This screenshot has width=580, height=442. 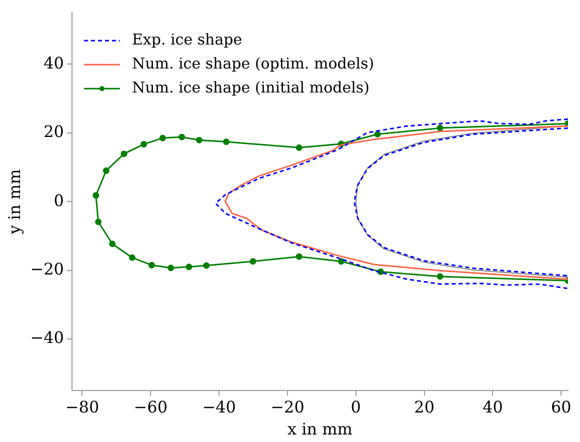 What do you see at coordinates (424, 406) in the screenshot?
I see `x-tick-label: 20` at bounding box center [424, 406].